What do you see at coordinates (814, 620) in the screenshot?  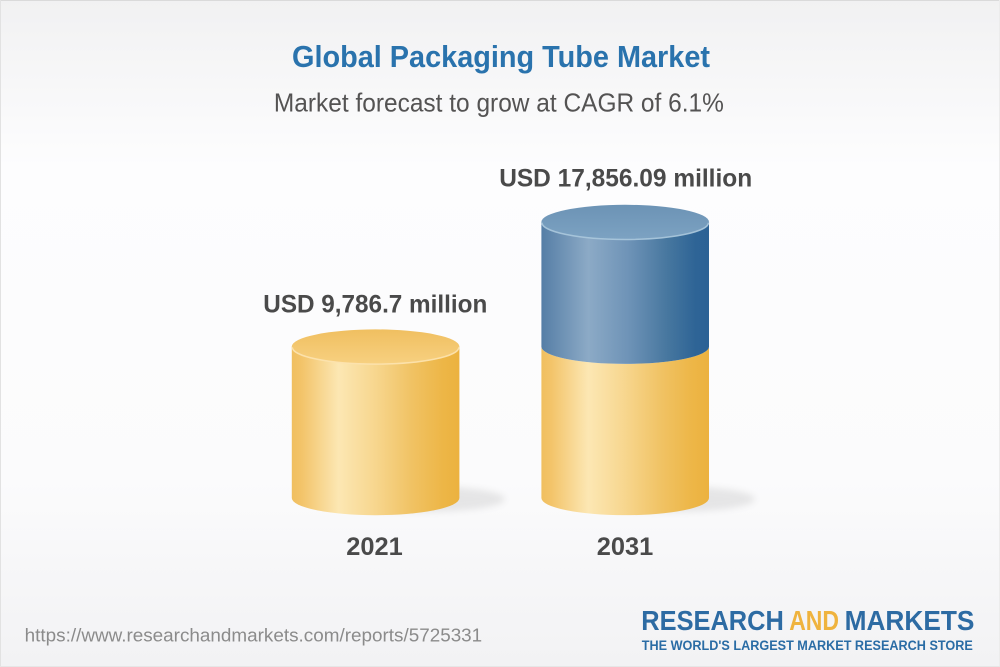 I see `svg-text: AND` at bounding box center [814, 620].